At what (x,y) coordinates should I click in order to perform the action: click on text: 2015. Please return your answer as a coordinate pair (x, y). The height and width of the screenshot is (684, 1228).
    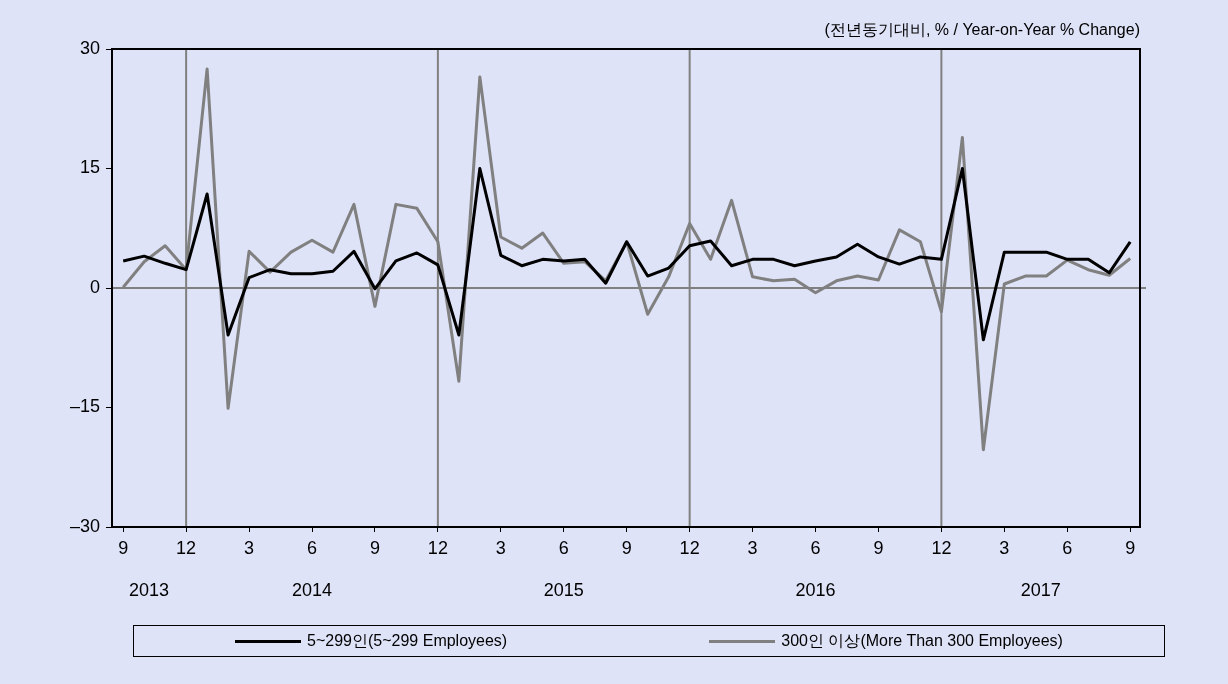
    Looking at the image, I should click on (563, 589).